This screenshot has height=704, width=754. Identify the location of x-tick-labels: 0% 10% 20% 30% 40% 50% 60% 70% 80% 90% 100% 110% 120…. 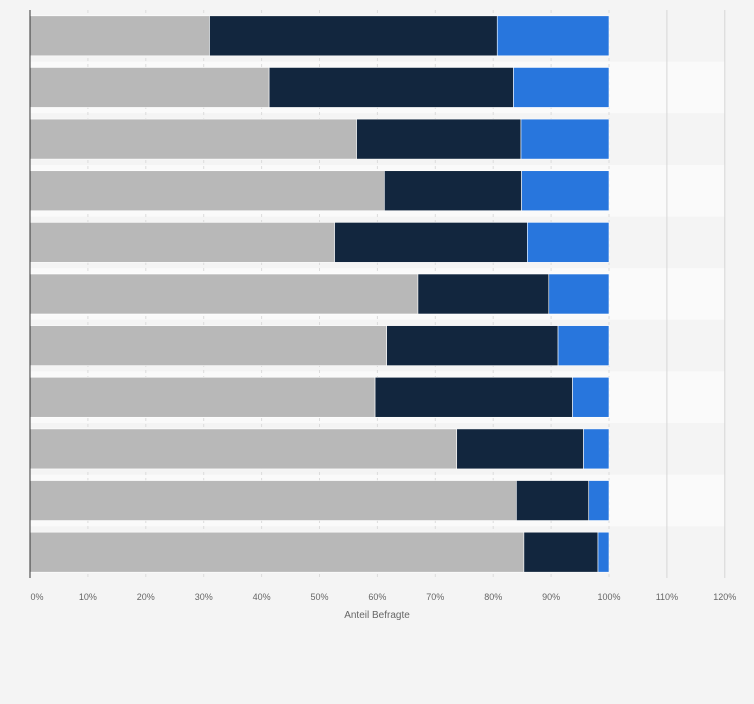
(383, 597).